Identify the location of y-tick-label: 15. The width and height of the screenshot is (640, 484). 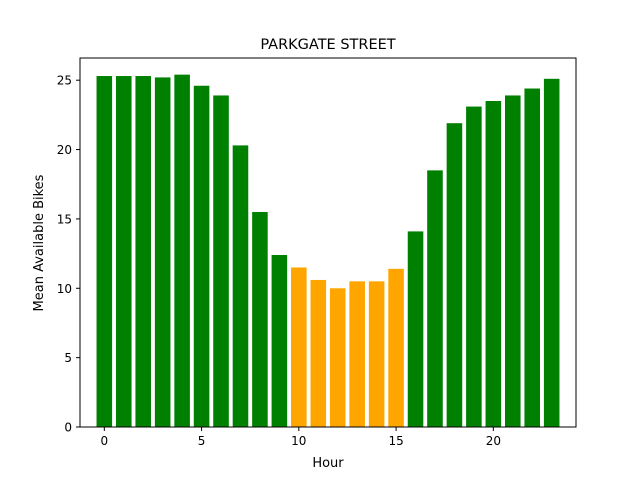
(64, 219).